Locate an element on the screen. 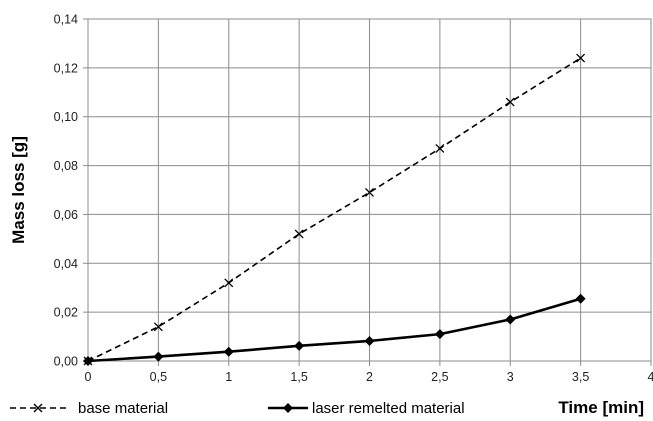 The image size is (653, 421). y-tick-label: 0,10 is located at coordinates (66, 117).